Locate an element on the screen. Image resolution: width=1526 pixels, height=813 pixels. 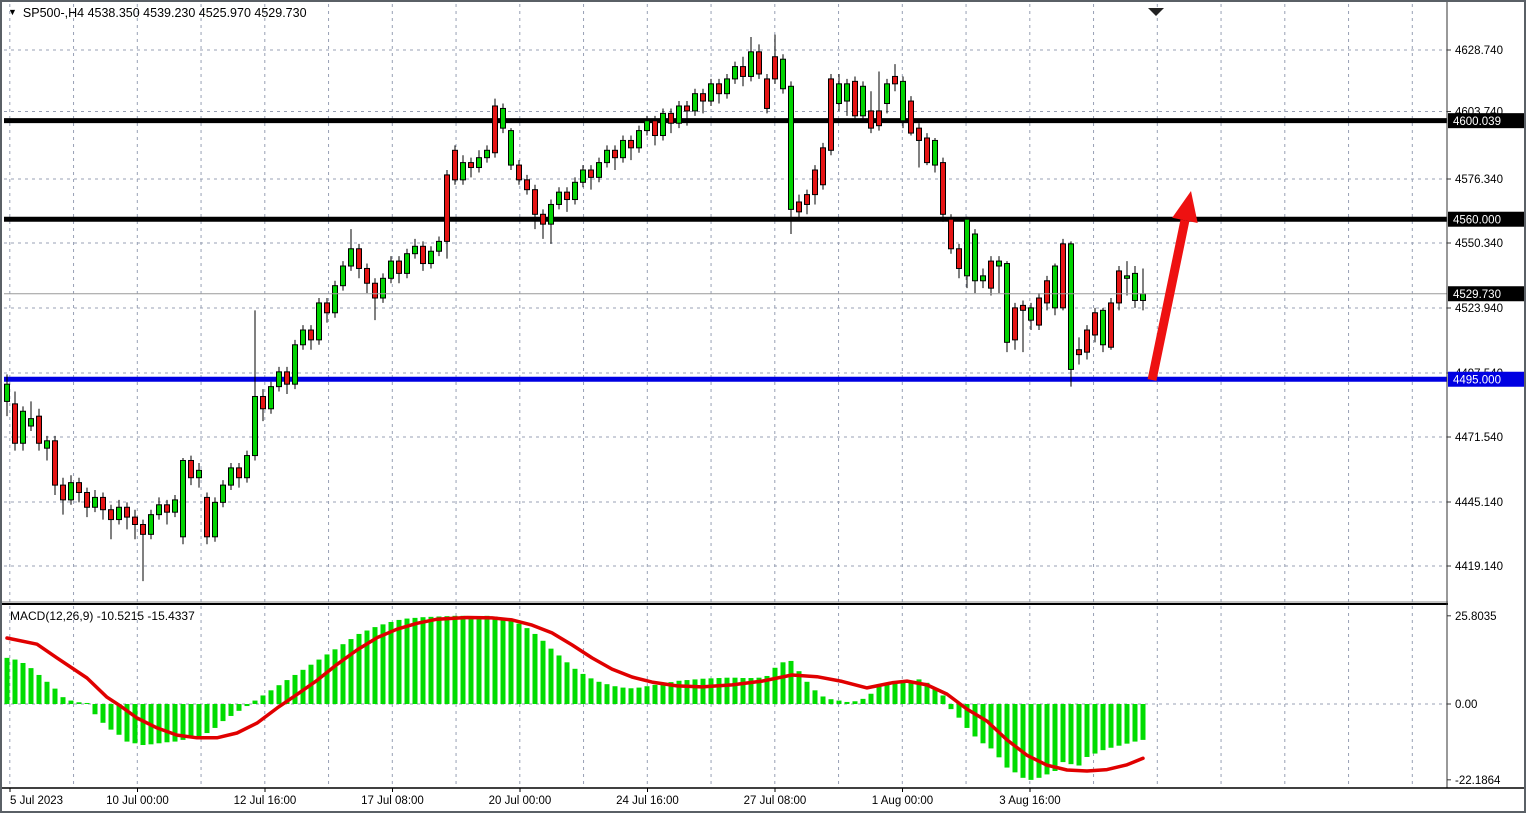
svg-text: 4495.000 is located at coordinates (1477, 381).